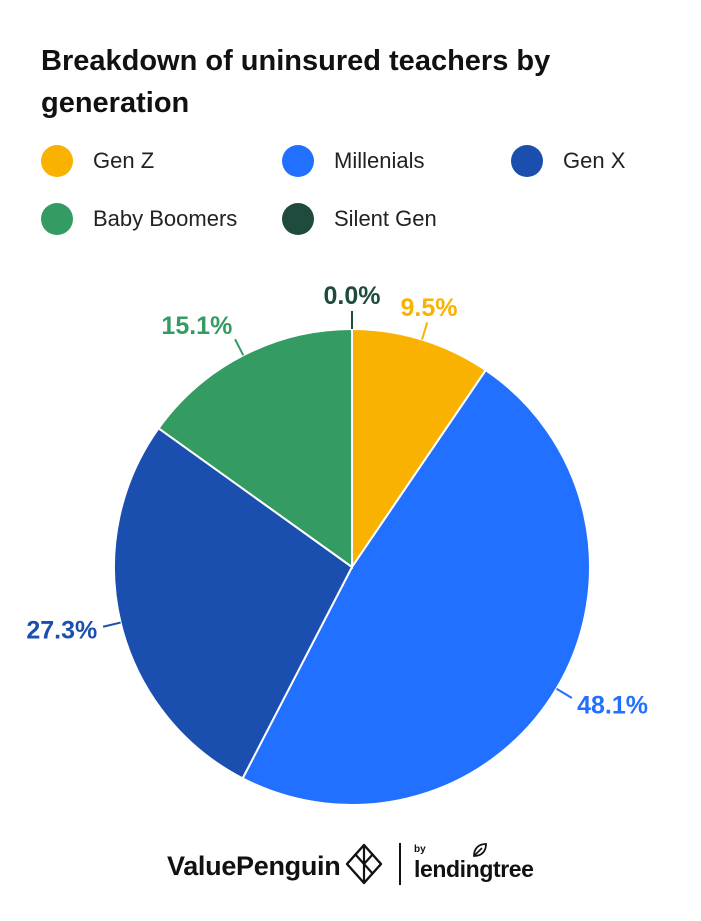 The height and width of the screenshot is (921, 701). I want to click on legend-label-silent-gen: Silent Gen, so click(385, 218).